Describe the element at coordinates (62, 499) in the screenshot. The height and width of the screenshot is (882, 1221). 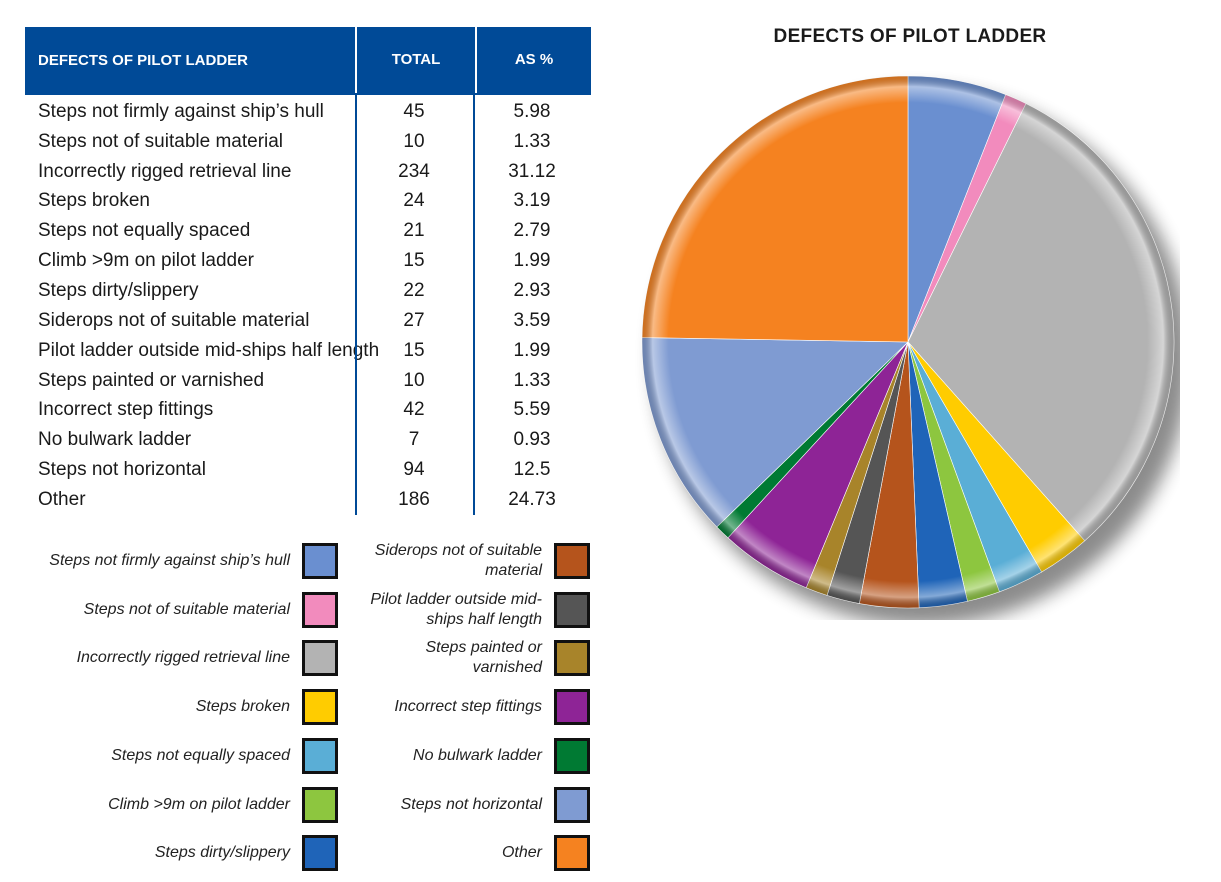
I see `defect-name-cell: Other` at that location.